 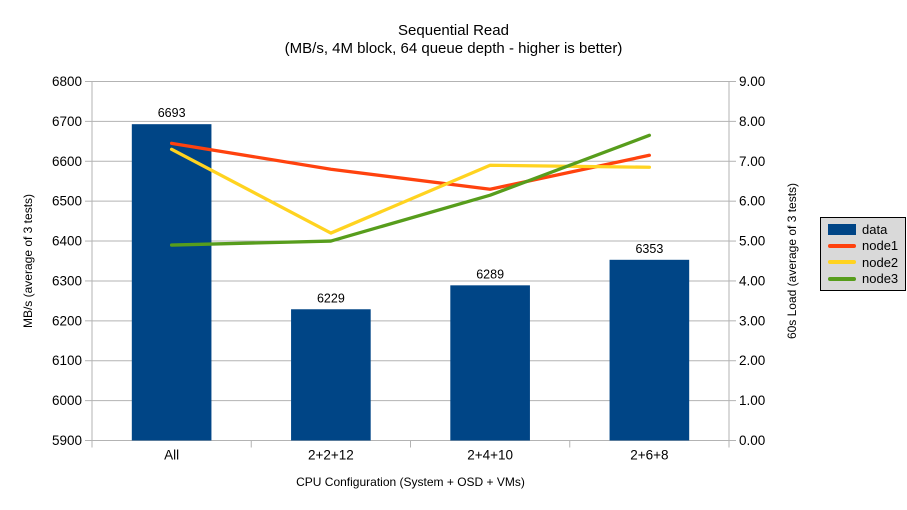 What do you see at coordinates (752, 241) in the screenshot?
I see `right-axis-tick-label: 5.00` at bounding box center [752, 241].